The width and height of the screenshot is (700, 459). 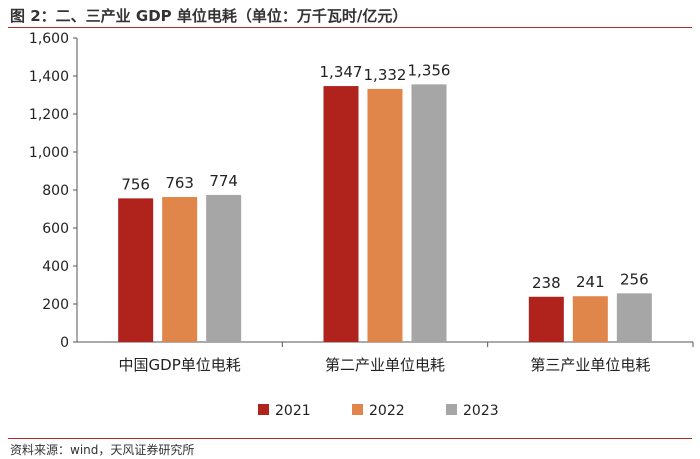 I want to click on y-tick-label: 1,200, so click(x=49, y=115).